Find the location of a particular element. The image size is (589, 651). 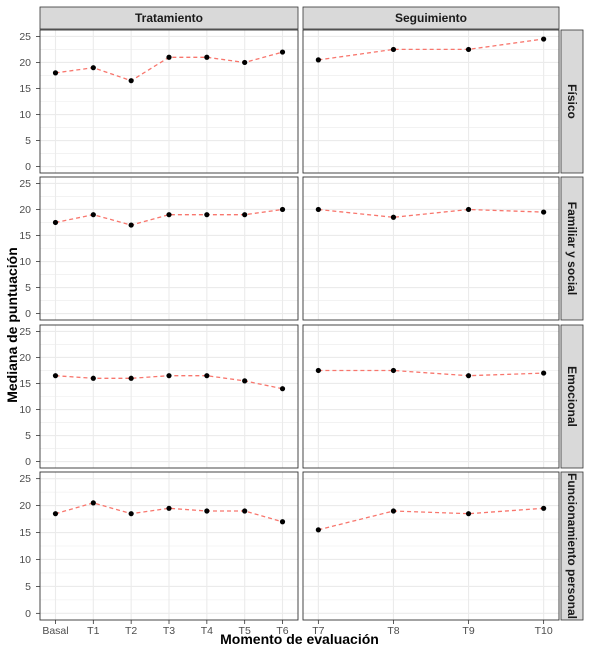

strip-label-funcionamiento-personal: Funcionamiento personal is located at coordinates (572, 546).